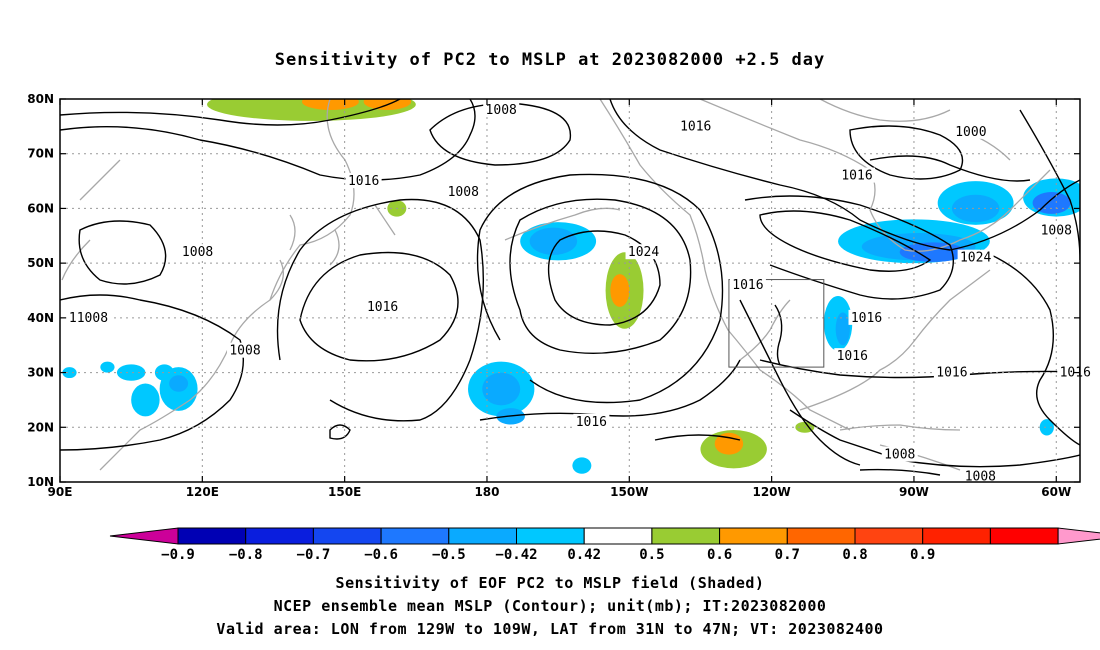 This screenshot has width=1100, height=650. What do you see at coordinates (629, 492) in the screenshot?
I see `lon-tick-label: 150W` at bounding box center [629, 492].